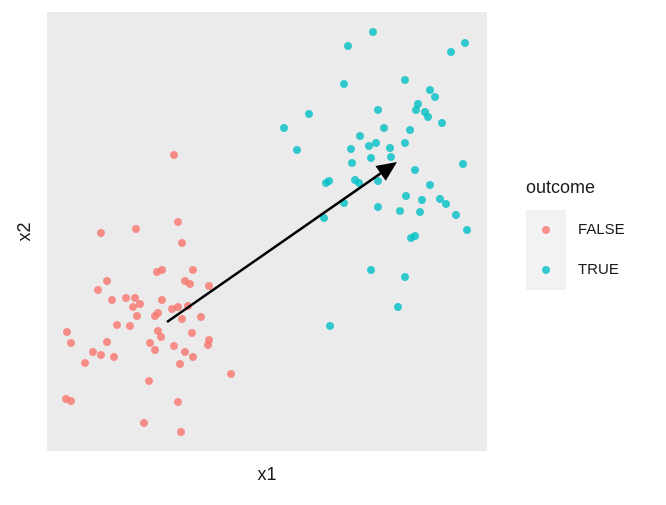 The height and width of the screenshot is (505, 666). I want to click on arrow-head, so click(386, 171).